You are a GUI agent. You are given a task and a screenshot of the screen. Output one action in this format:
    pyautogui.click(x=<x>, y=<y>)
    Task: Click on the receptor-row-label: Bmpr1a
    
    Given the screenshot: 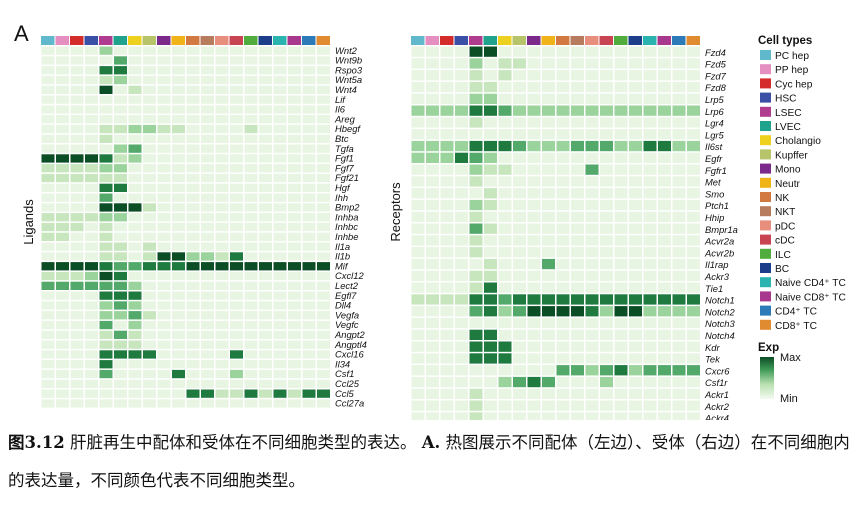 What is the action you would take?
    pyautogui.click(x=721, y=229)
    